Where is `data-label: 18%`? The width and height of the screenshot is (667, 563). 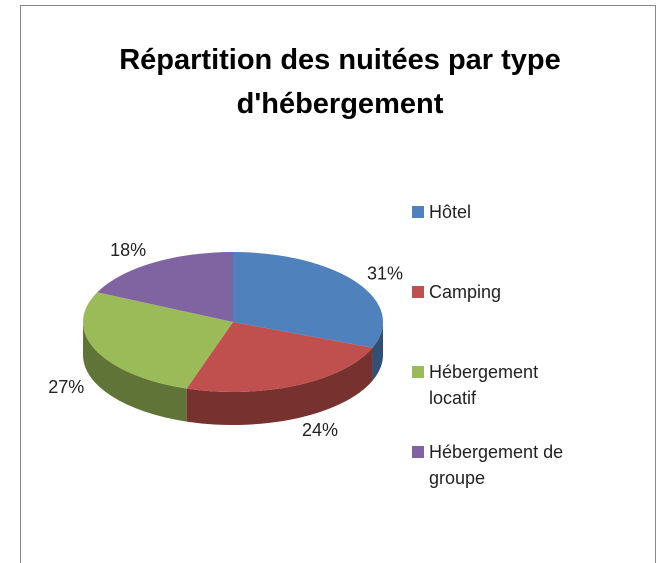 data-label: 18% is located at coordinates (128, 250).